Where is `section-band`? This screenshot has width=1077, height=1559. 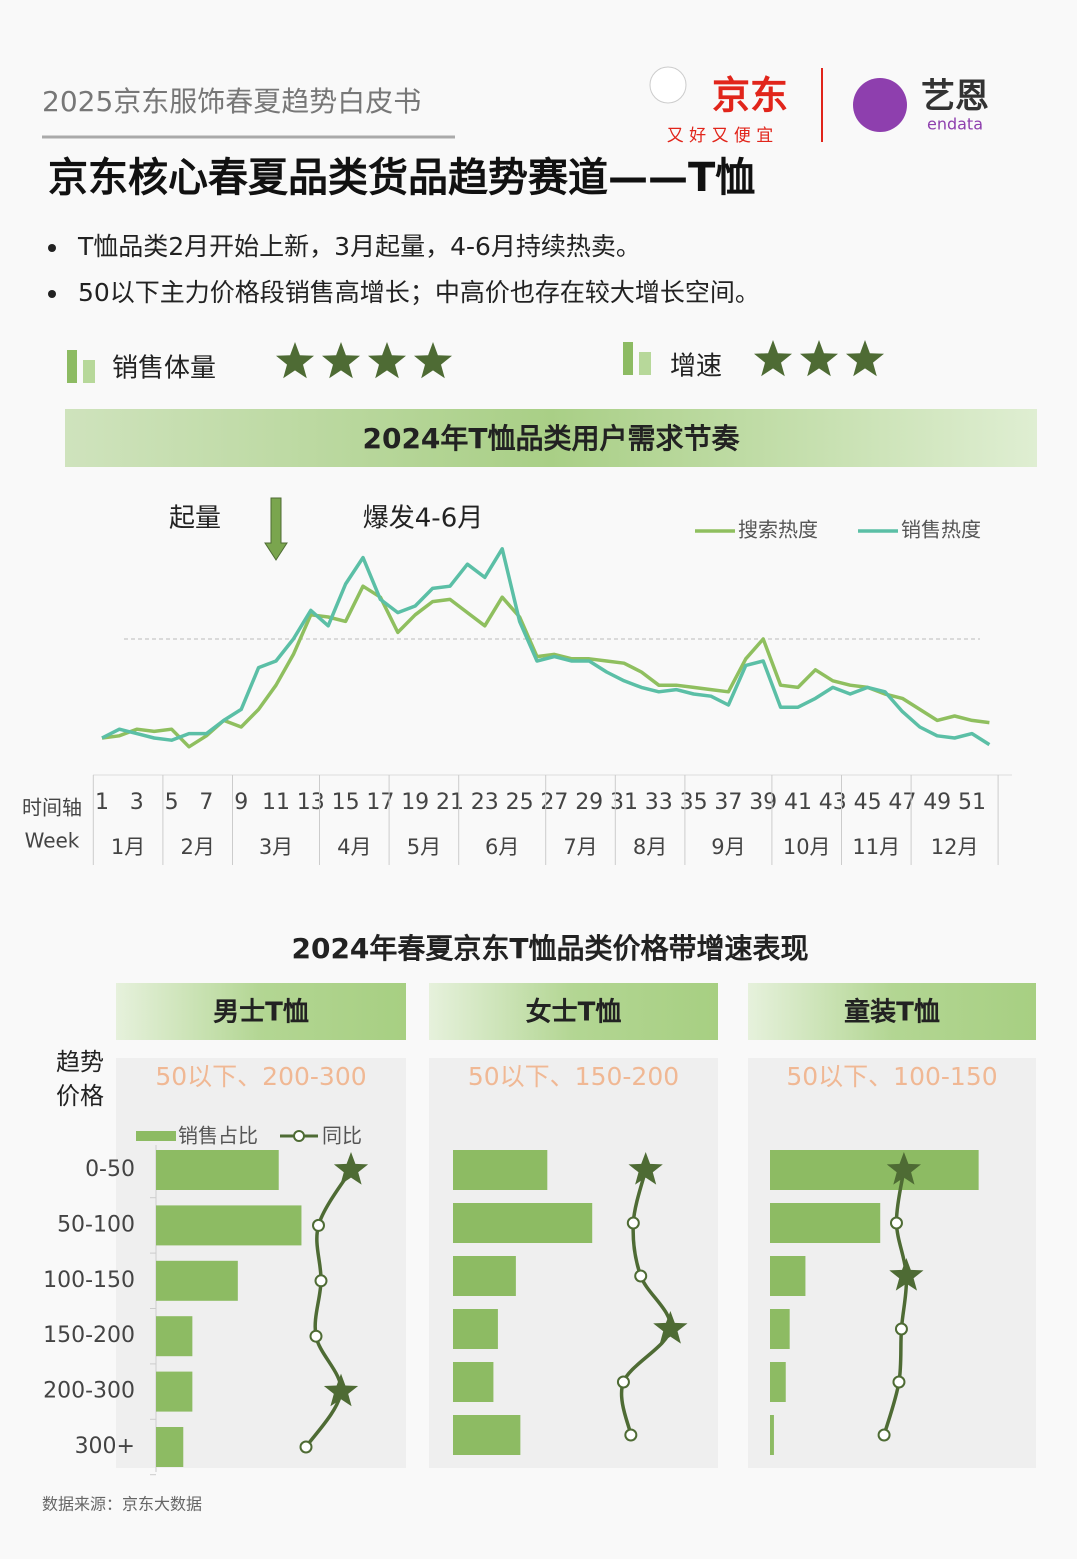 section-band is located at coordinates (551, 438).